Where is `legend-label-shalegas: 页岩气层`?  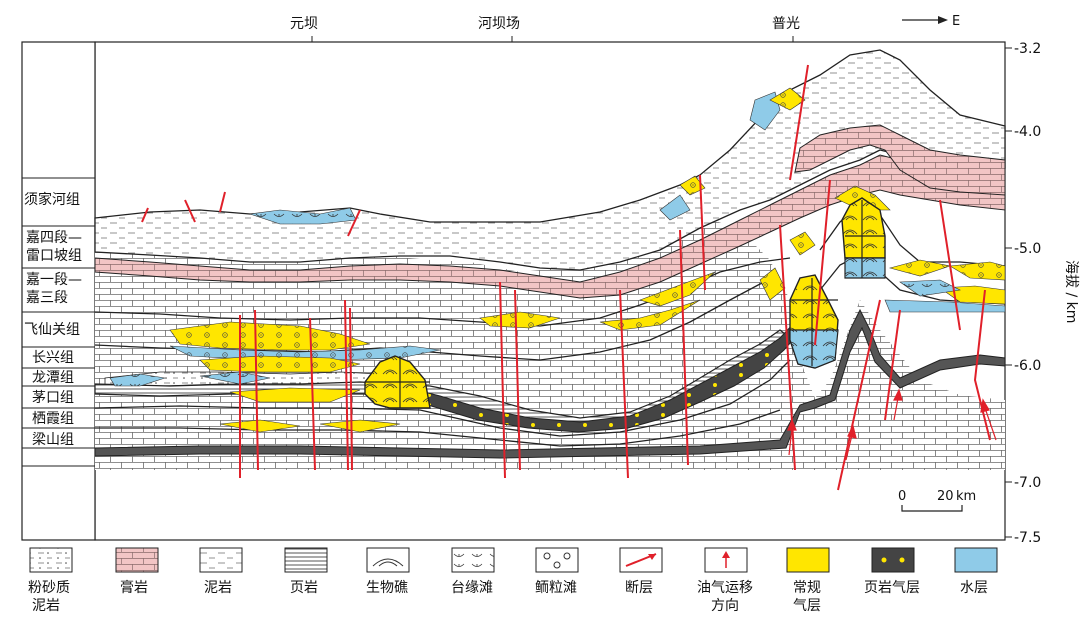 legend-label-shalegas: 页岩气层 is located at coordinates (892, 588).